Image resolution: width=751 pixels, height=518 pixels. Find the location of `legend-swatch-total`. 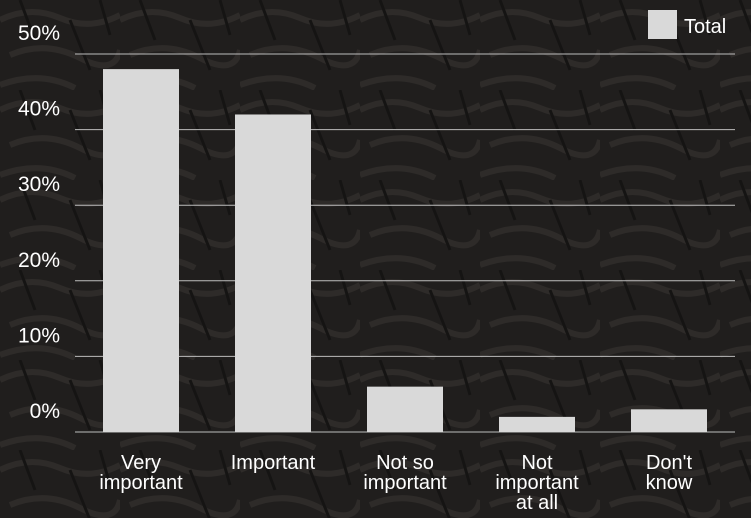

legend-swatch-total is located at coordinates (662, 24).